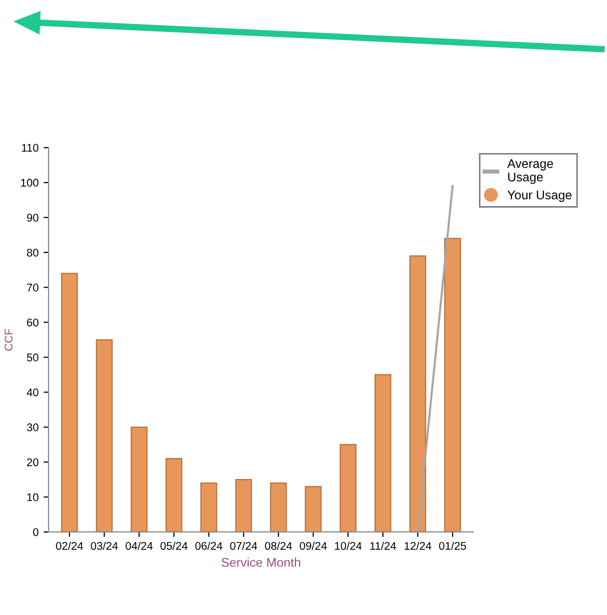 The image size is (607, 615). What do you see at coordinates (32, 427) in the screenshot?
I see `y-tick-label: 30` at bounding box center [32, 427].